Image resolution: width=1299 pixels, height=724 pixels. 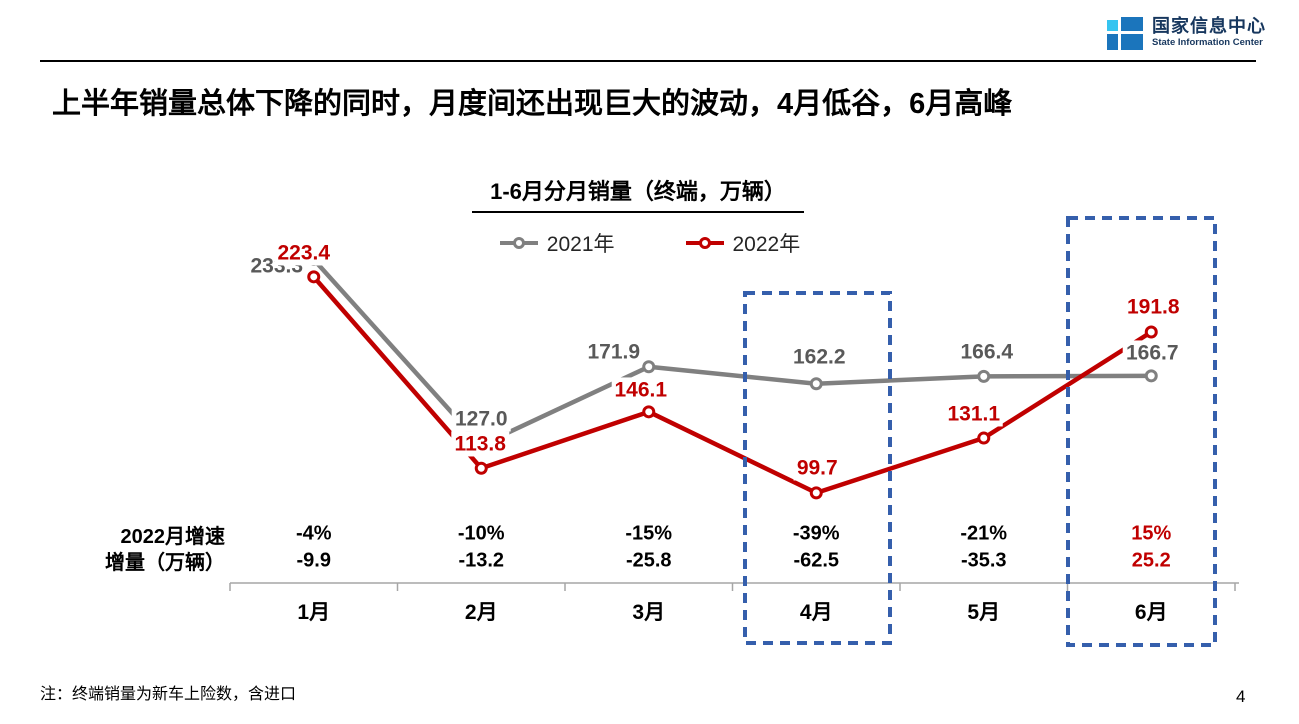 What do you see at coordinates (649, 412) in the screenshot?
I see `marker-2022年-3月` at bounding box center [649, 412].